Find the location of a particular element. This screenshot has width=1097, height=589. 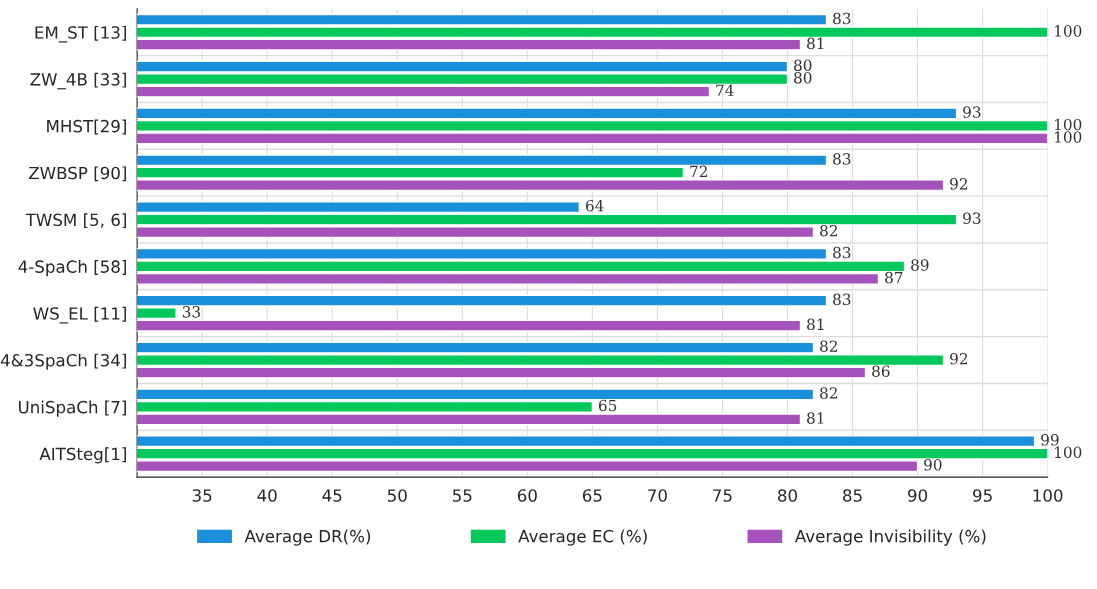

y-tick-label: 4-SpaCh [58] is located at coordinates (72, 268).